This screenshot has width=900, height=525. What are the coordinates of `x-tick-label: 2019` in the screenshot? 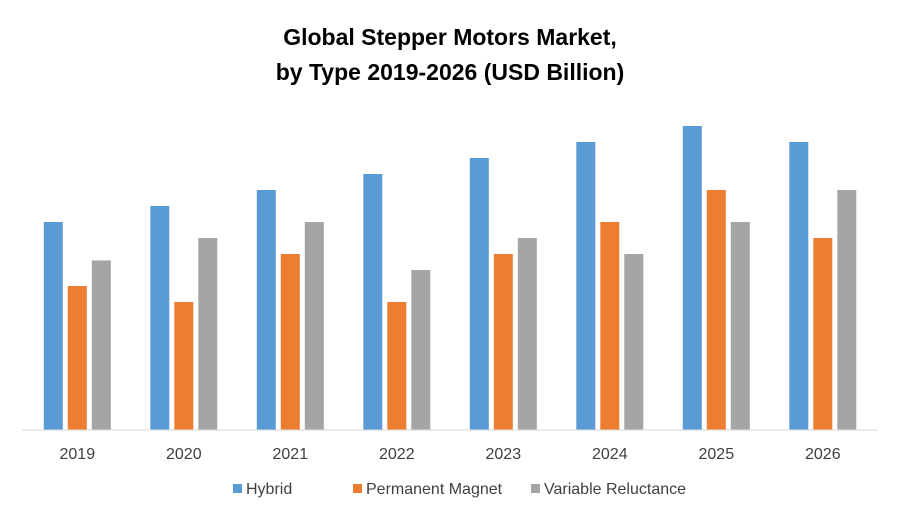 It's located at (78, 454).